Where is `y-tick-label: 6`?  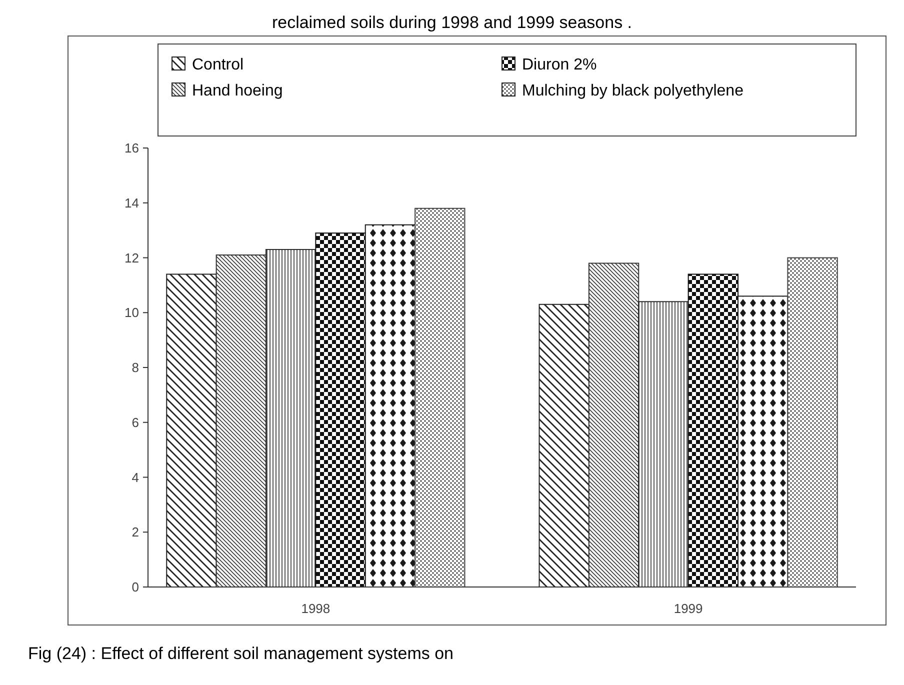 y-tick-label: 6 is located at coordinates (135, 422).